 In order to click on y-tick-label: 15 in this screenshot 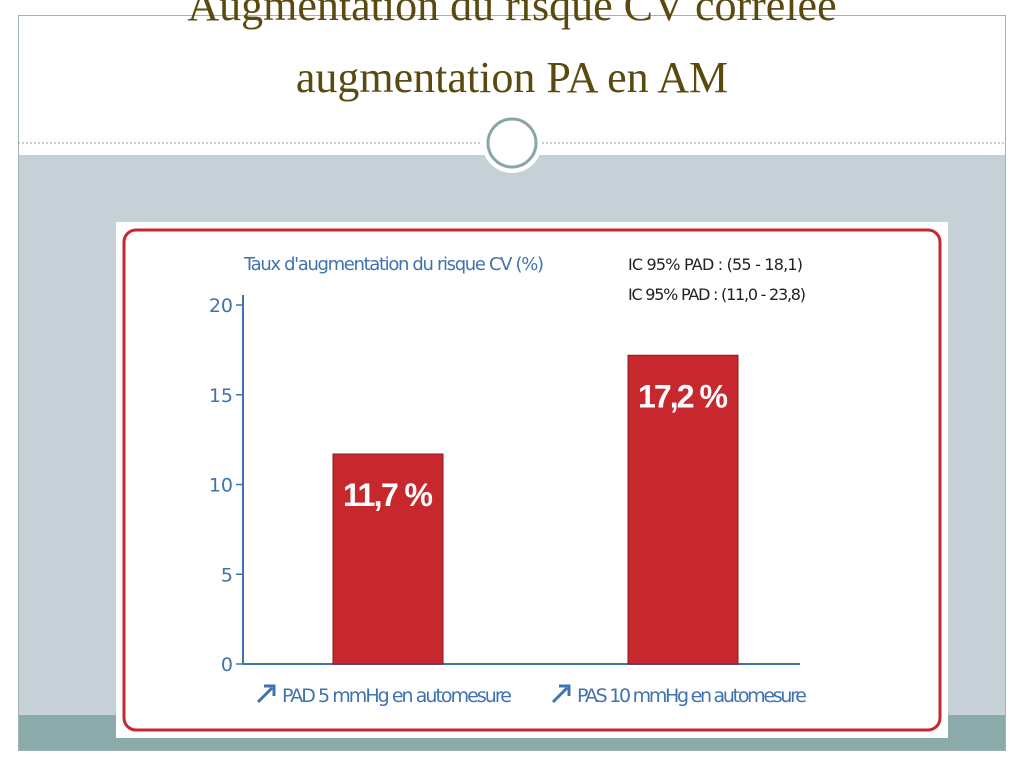, I will do `click(221, 396)`.